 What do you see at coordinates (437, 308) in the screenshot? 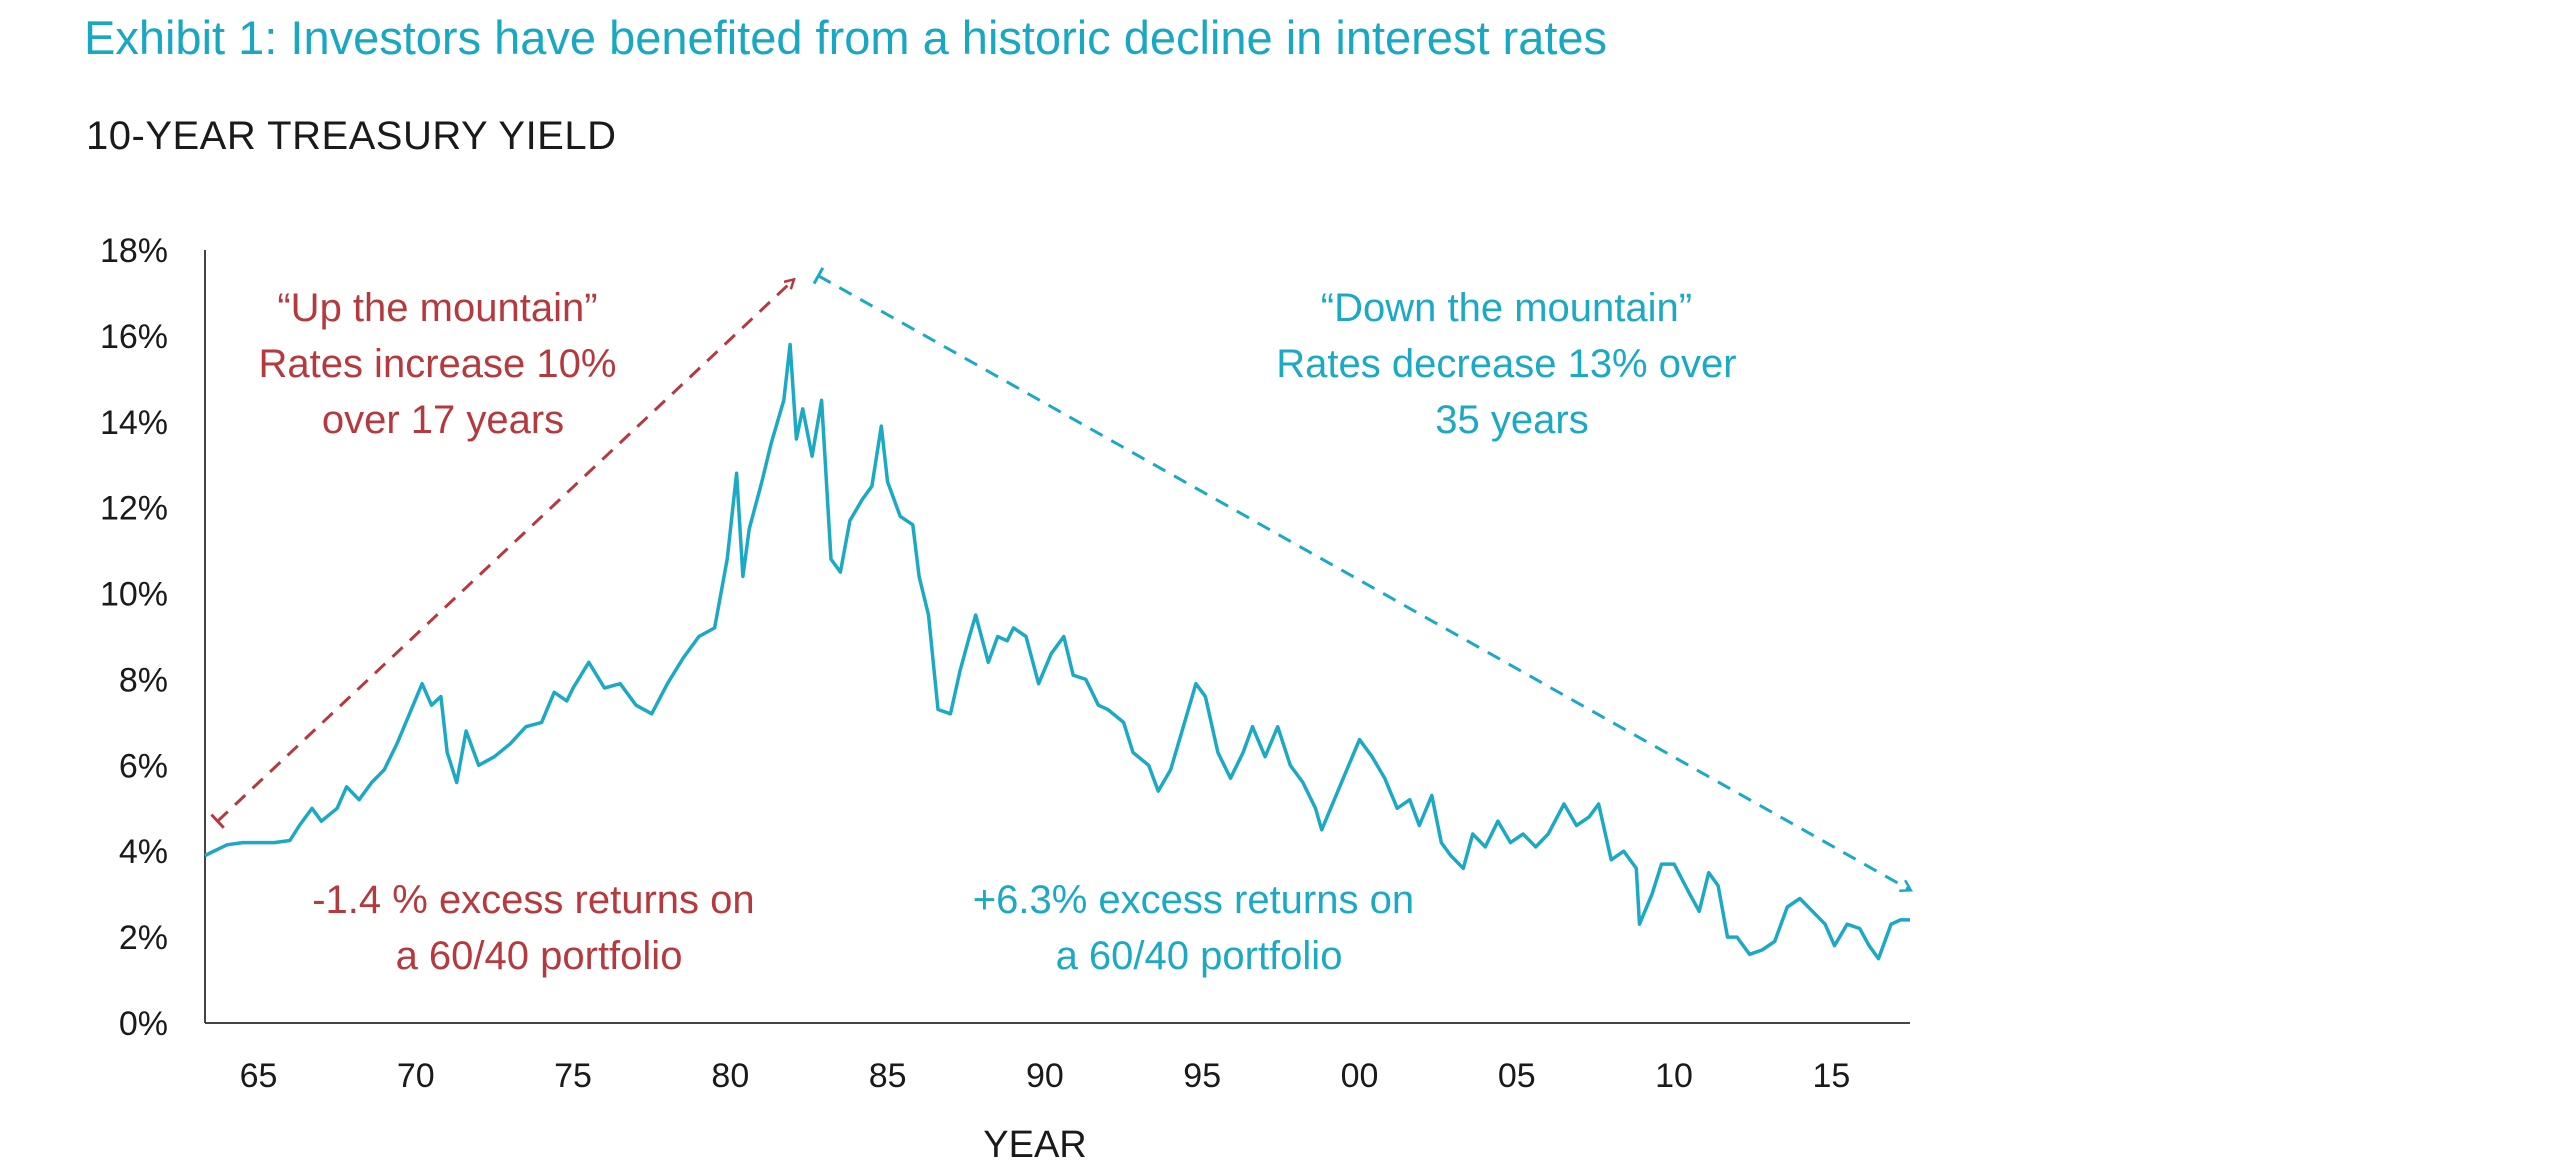
I see `up-heading-line-1: “Up the mountain”` at bounding box center [437, 308].